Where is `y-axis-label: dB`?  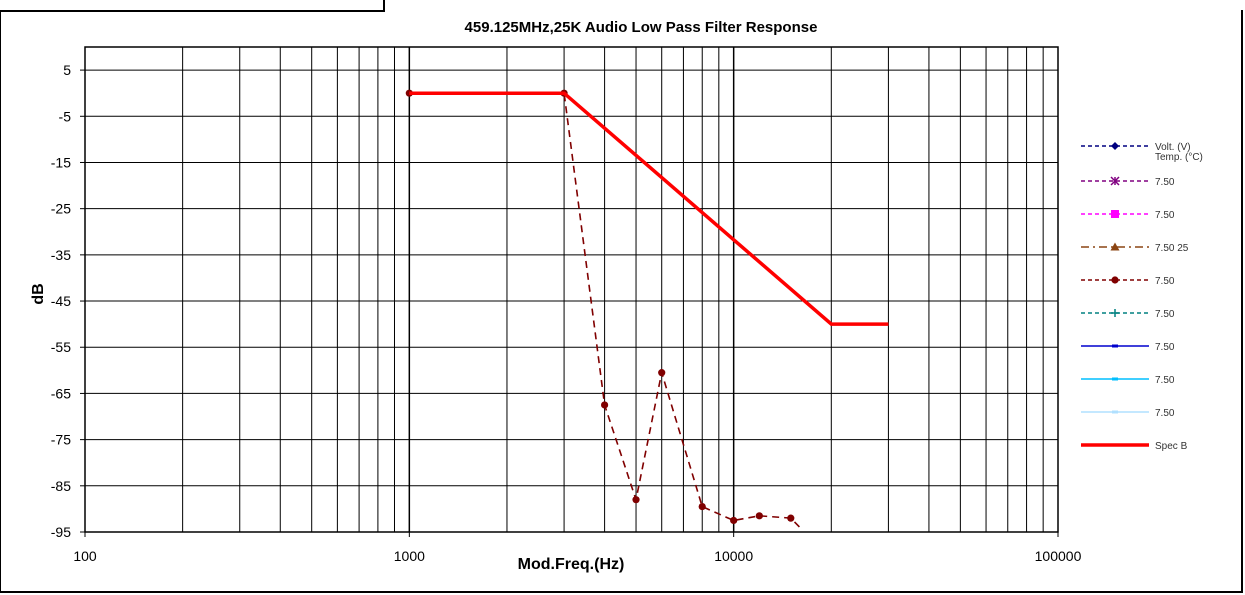 y-axis-label: dB is located at coordinates (38, 293).